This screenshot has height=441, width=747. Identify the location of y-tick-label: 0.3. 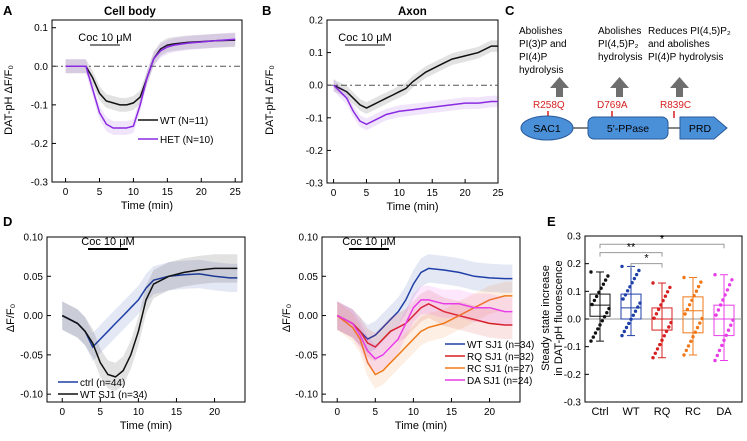
(574, 237).